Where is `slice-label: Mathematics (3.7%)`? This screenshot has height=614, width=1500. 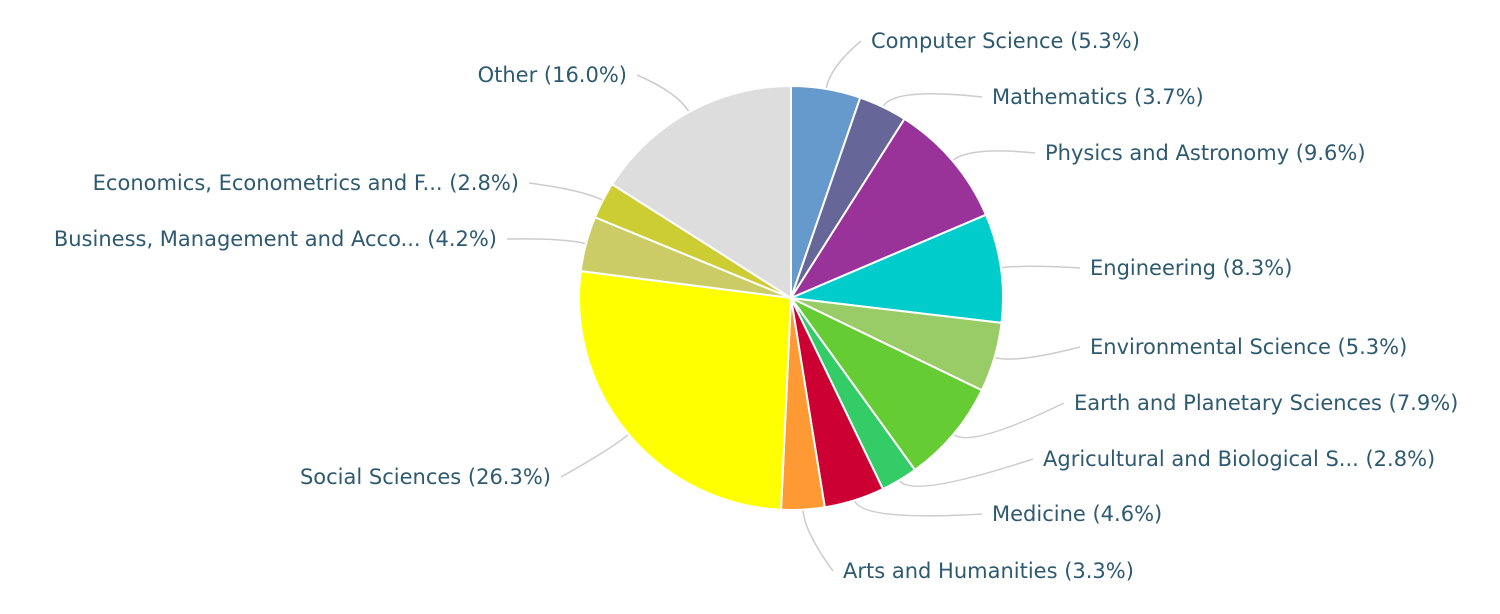 slice-label: Mathematics (3.7%) is located at coordinates (1098, 97).